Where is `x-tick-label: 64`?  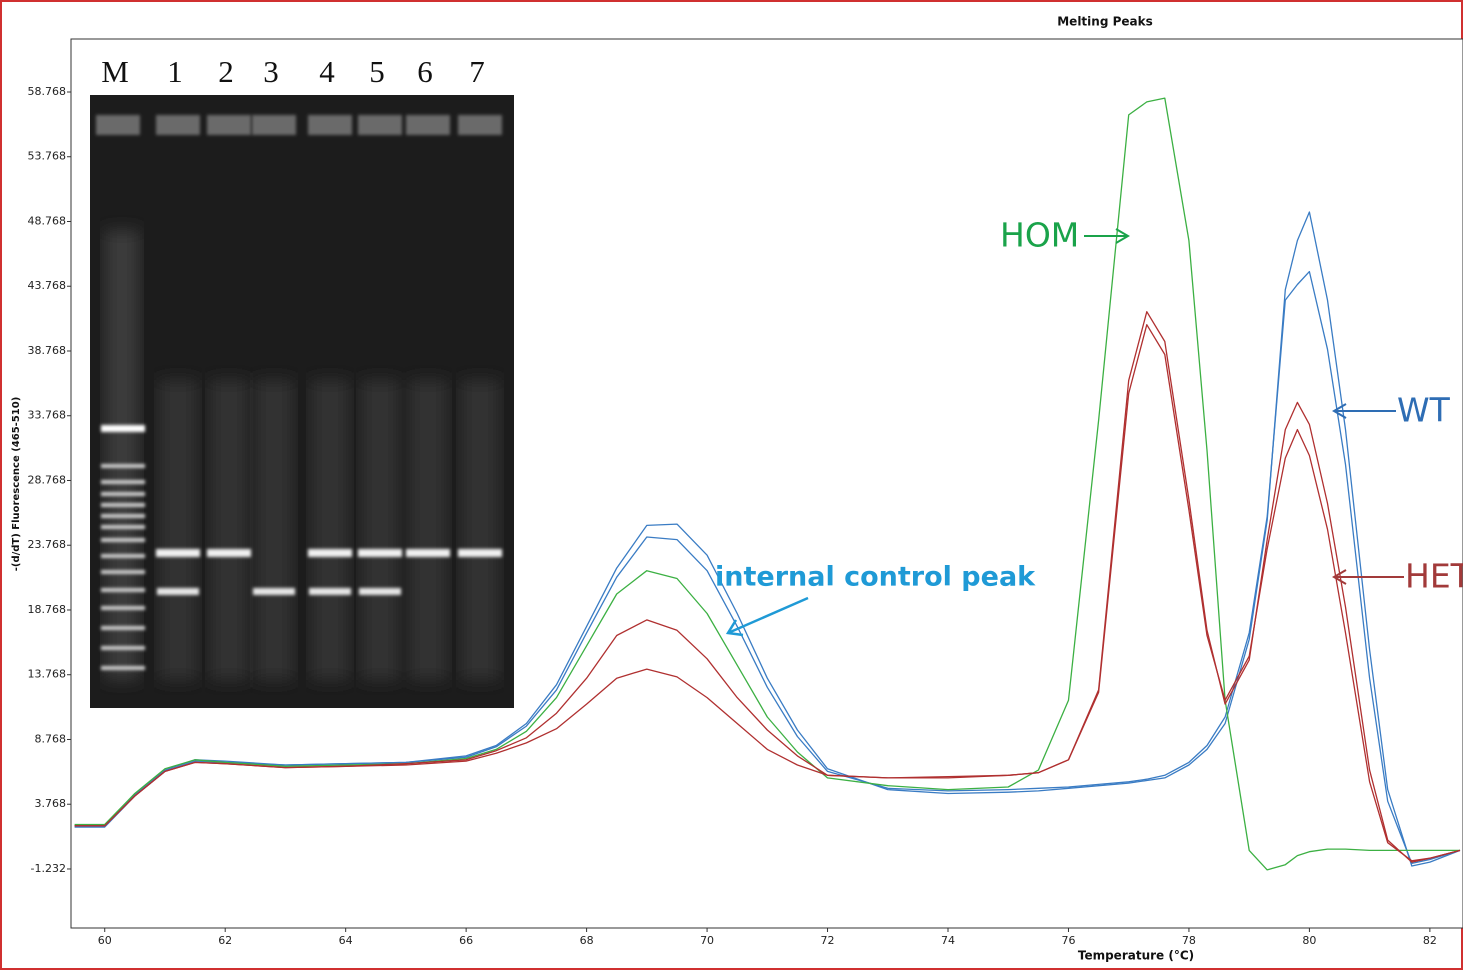 x-tick-label: 64 is located at coordinates (346, 940).